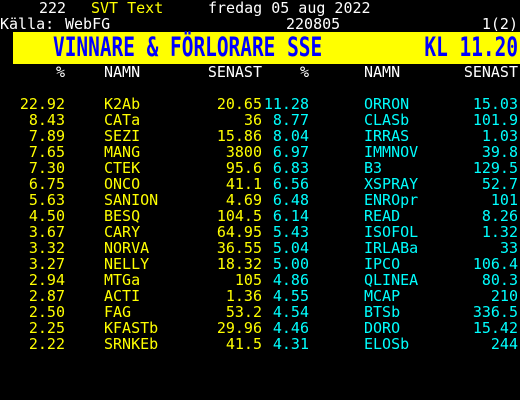 This screenshot has height=400, width=520. I want to click on gainer-last: 3800, so click(243, 152).